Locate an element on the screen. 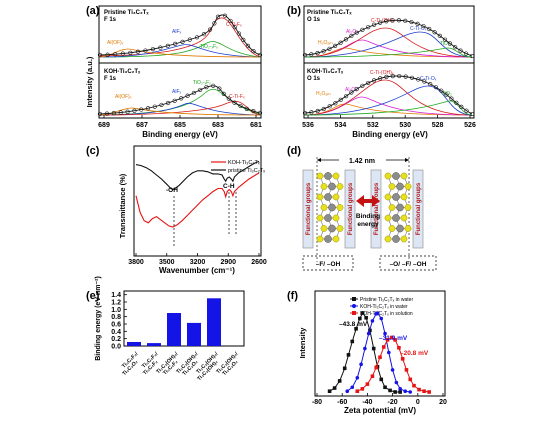 The width and height of the screenshot is (553, 429). panel-b-label: (b) is located at coordinates (294, 11).